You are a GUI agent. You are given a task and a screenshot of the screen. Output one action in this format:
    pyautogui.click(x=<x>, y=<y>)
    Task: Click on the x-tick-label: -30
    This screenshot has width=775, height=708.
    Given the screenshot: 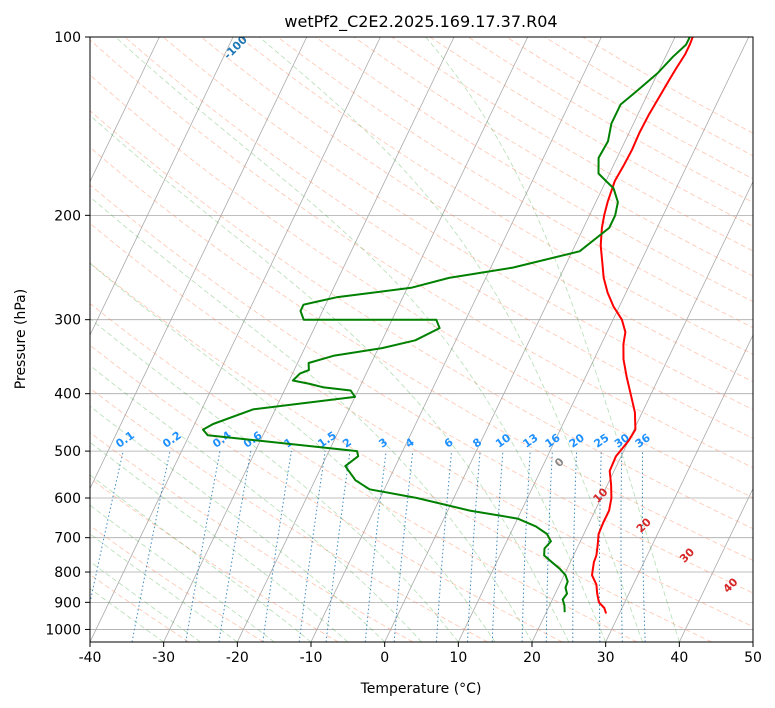 What is the action you would take?
    pyautogui.click(x=163, y=658)
    